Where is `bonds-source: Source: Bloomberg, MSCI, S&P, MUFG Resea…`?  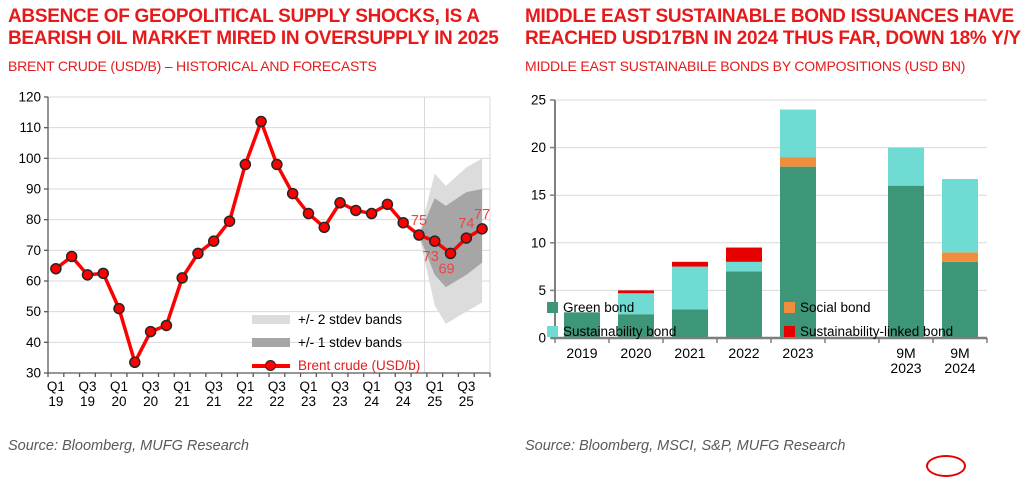
bonds-source: Source: Bloomberg, MSCI, S&P, MUFG Resea… is located at coordinates (685, 446).